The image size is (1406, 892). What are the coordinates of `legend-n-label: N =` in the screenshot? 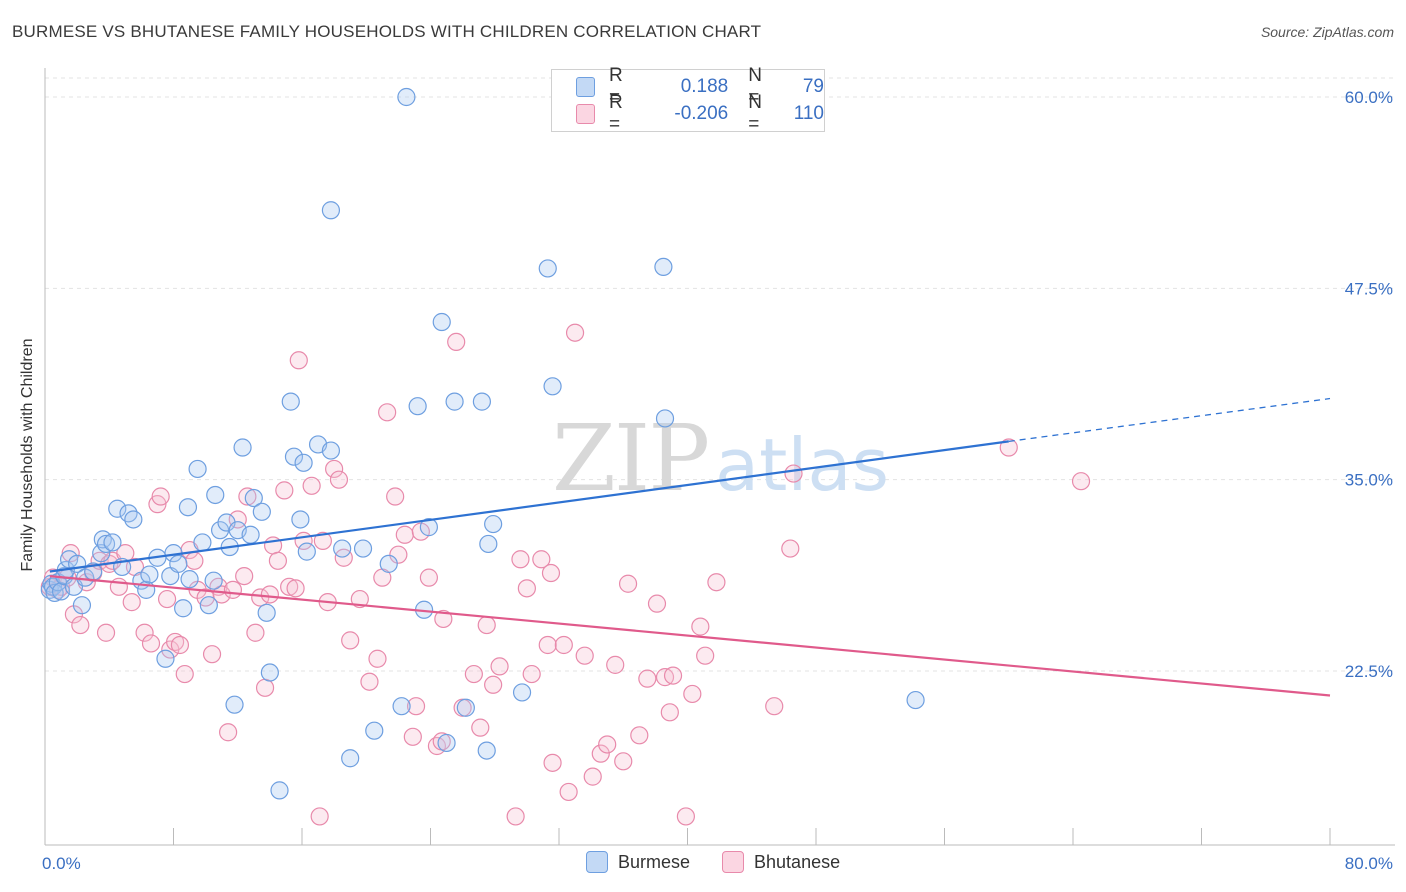 It's located at (755, 86).